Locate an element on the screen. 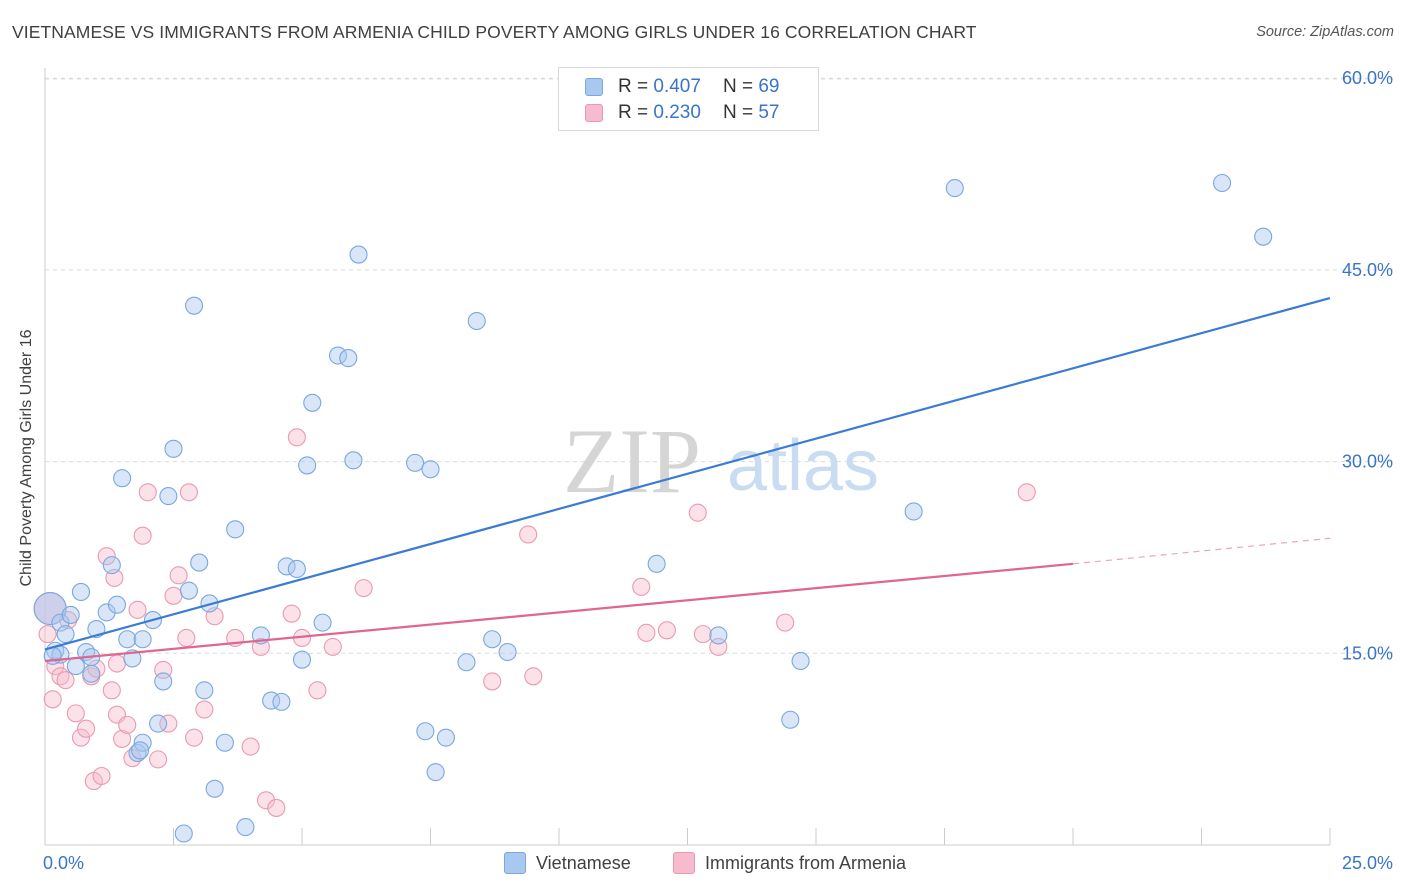 This screenshot has height=892, width=1406. x-tick-label: 0.0% is located at coordinates (63, 863).